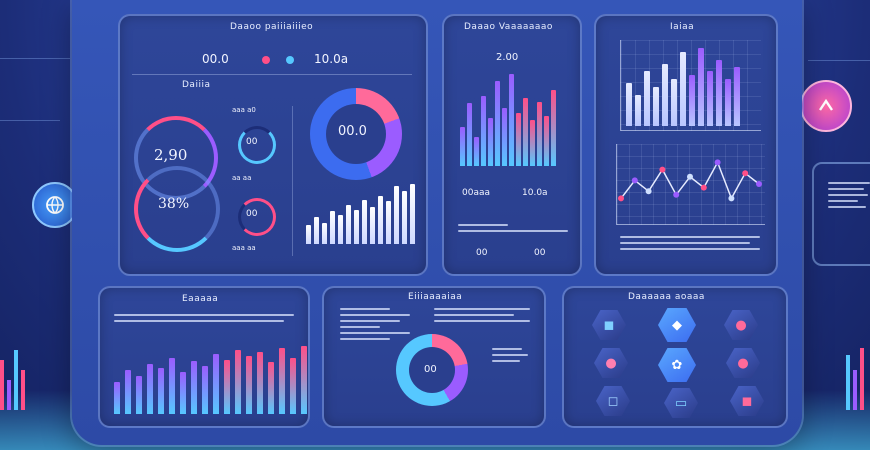 The width and height of the screenshot is (870, 450). I want to click on app-icon-6: ●, so click(743, 363).